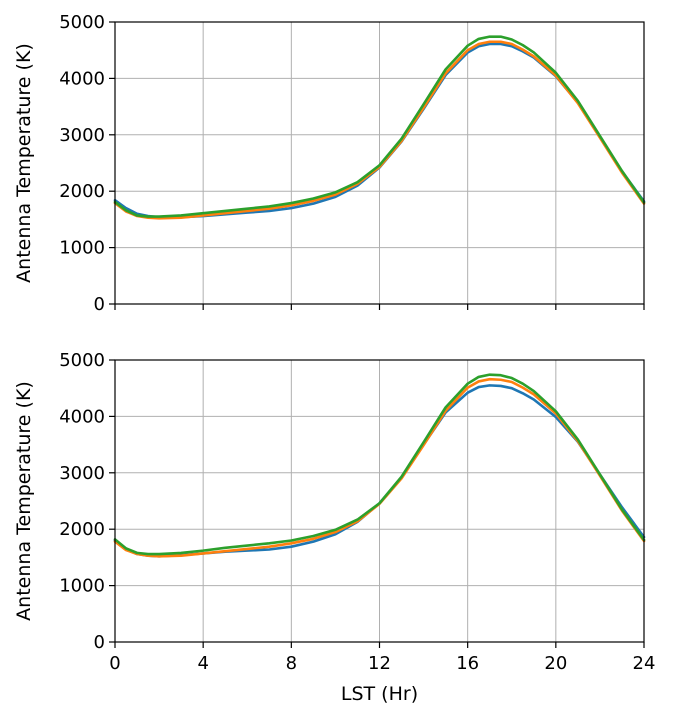  Describe the element at coordinates (379, 694) in the screenshot. I see `x-axis-label: LST (Hr)` at that location.